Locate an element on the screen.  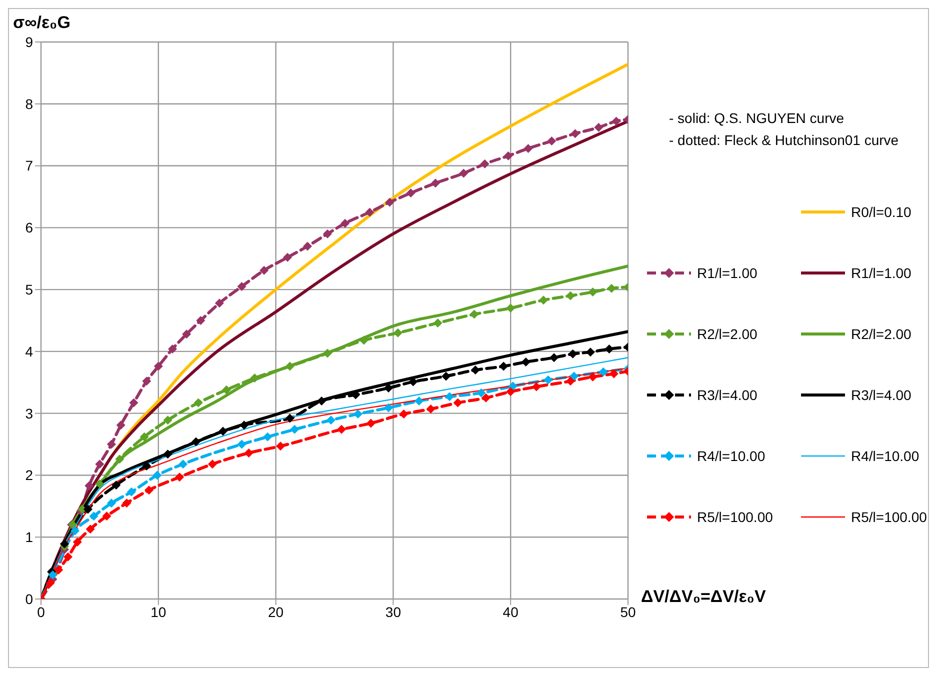
y-tick-label: 6 is located at coordinates (29, 228).